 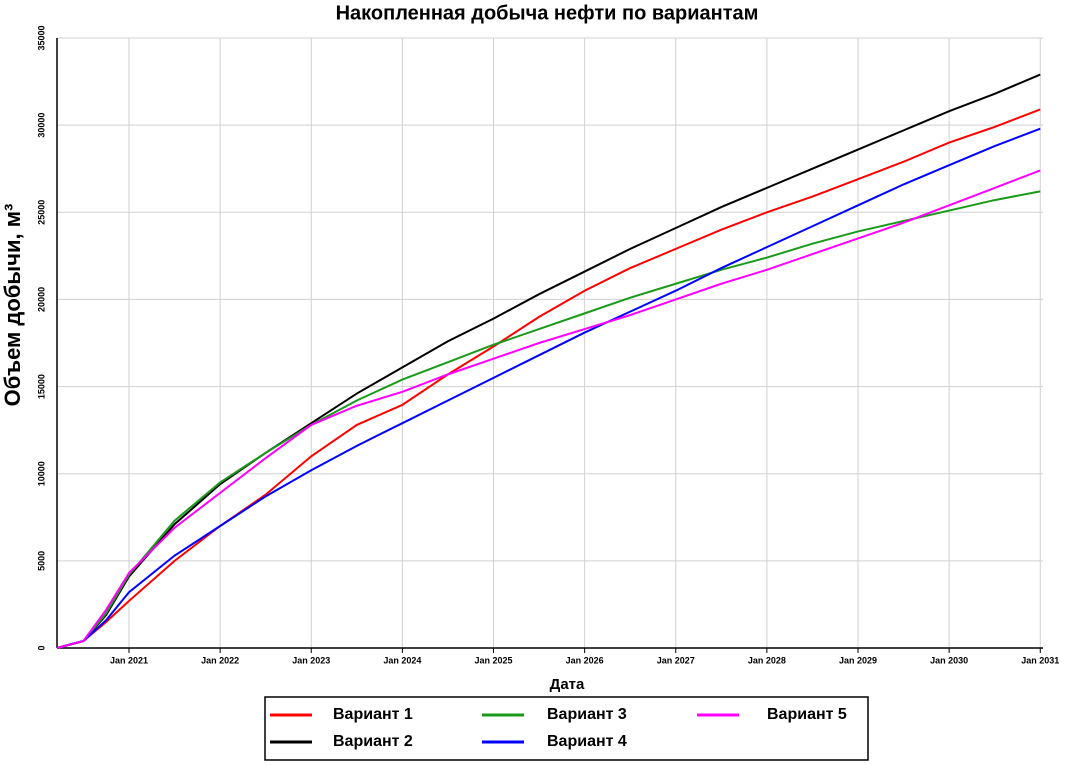 I want to click on y-axis-label: Объем добычи, м³, so click(x=12, y=305).